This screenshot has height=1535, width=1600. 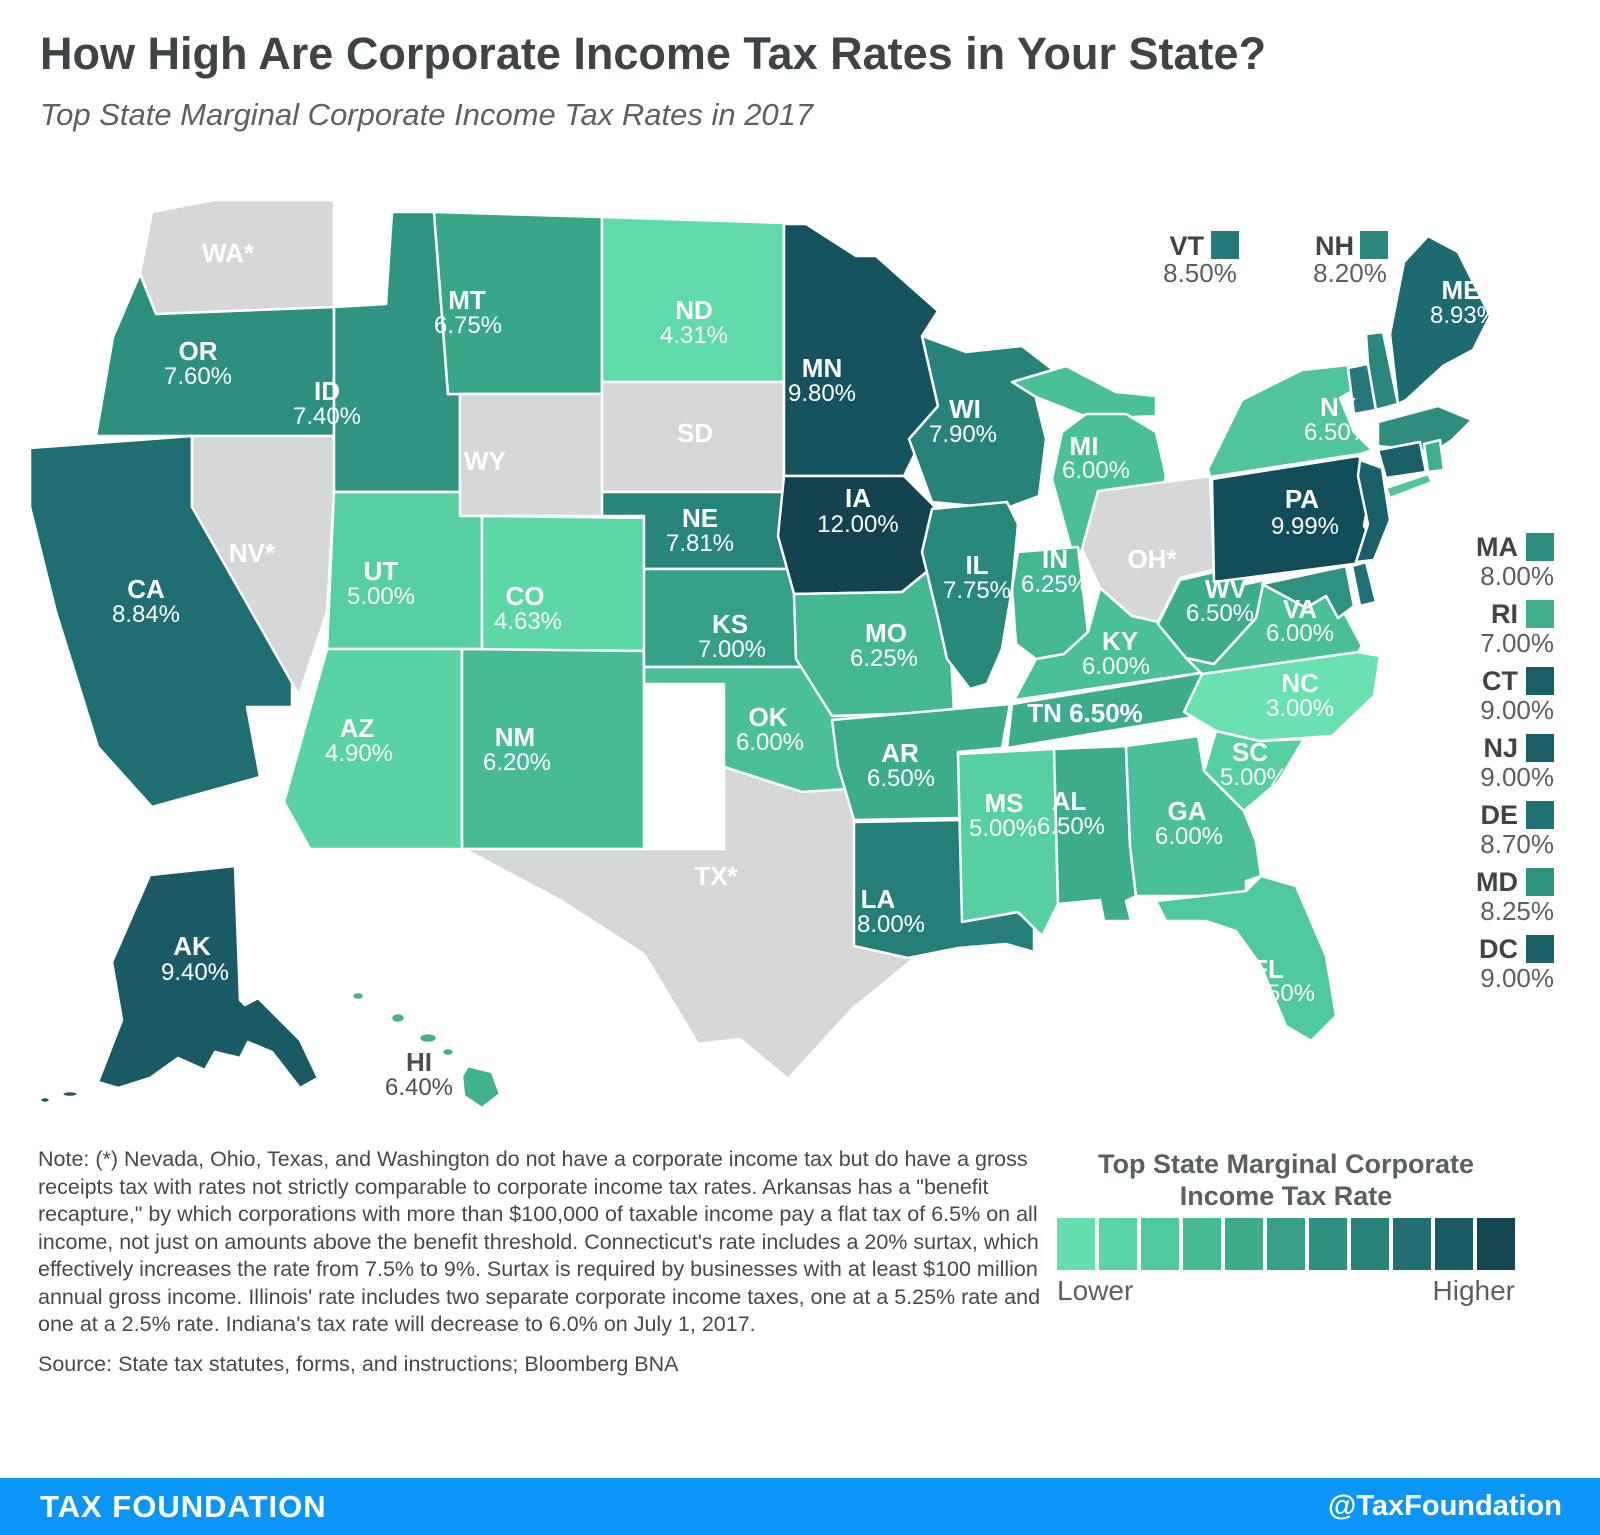 I want to click on state-ut, so click(x=404, y=570).